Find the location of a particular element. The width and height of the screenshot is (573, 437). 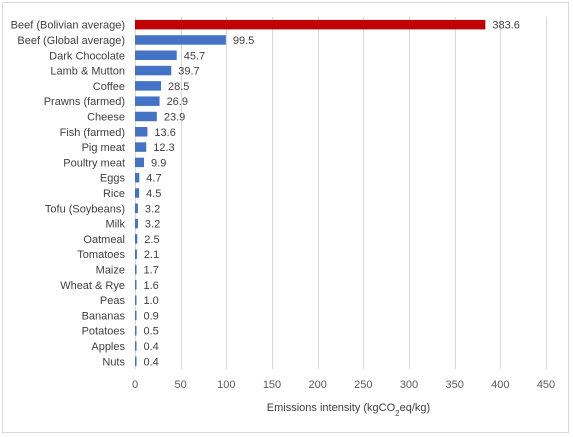

value-label: 4.5 is located at coordinates (153, 194).